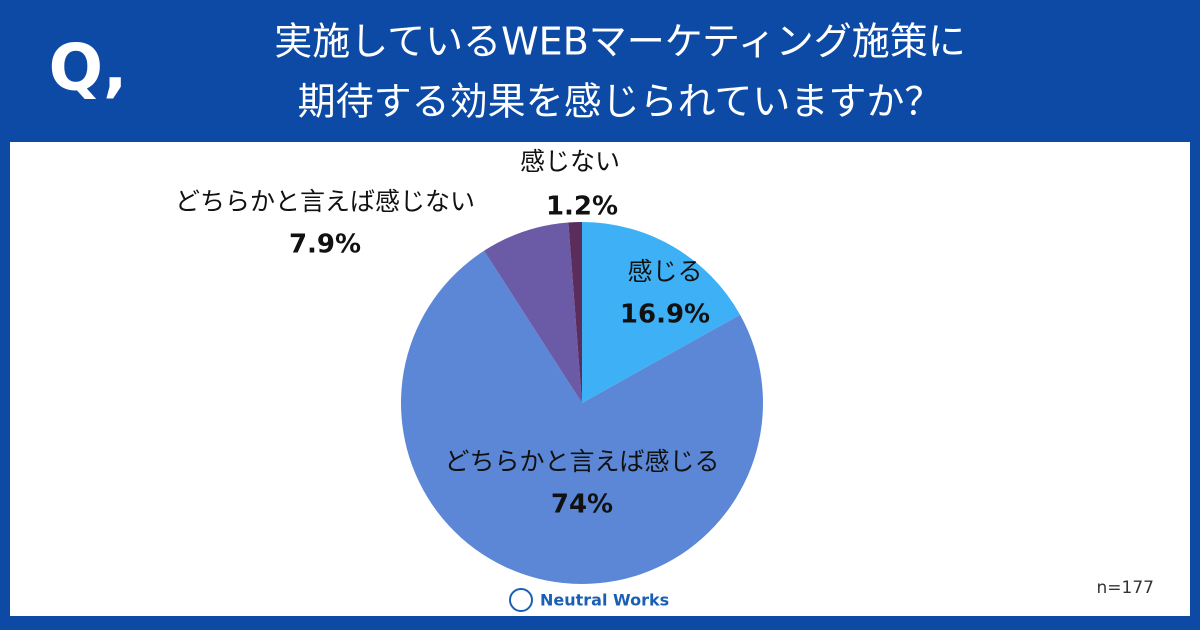  Describe the element at coordinates (582, 505) in the screenshot. I see `value-label: 74%` at that location.